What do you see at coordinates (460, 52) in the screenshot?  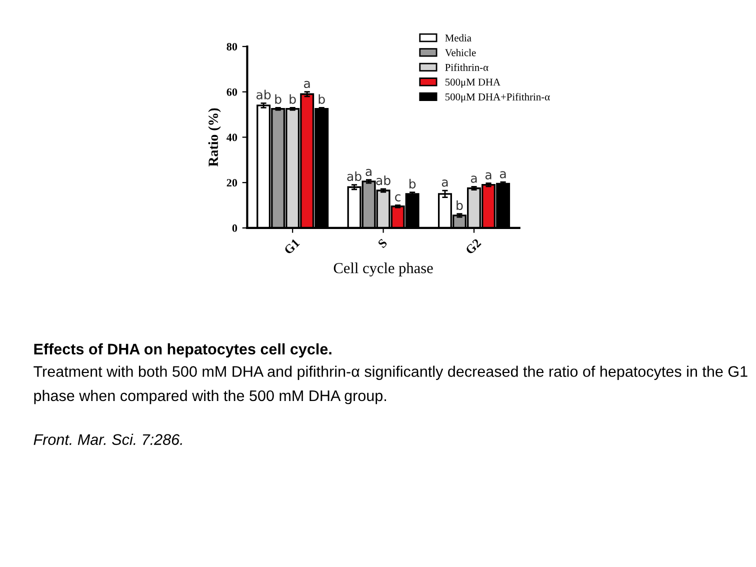 I see `legend-label: Vehicle` at bounding box center [460, 52].